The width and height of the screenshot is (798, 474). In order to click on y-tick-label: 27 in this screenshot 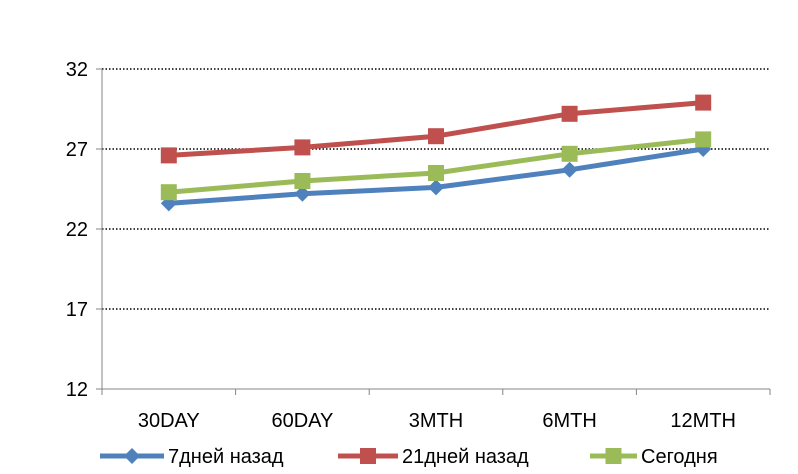, I will do `click(77, 150)`.